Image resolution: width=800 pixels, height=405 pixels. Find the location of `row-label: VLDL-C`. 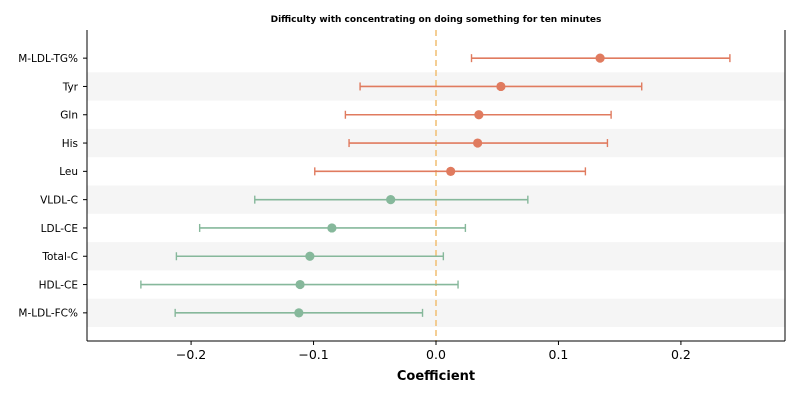

row-label: VLDL-C is located at coordinates (59, 200).